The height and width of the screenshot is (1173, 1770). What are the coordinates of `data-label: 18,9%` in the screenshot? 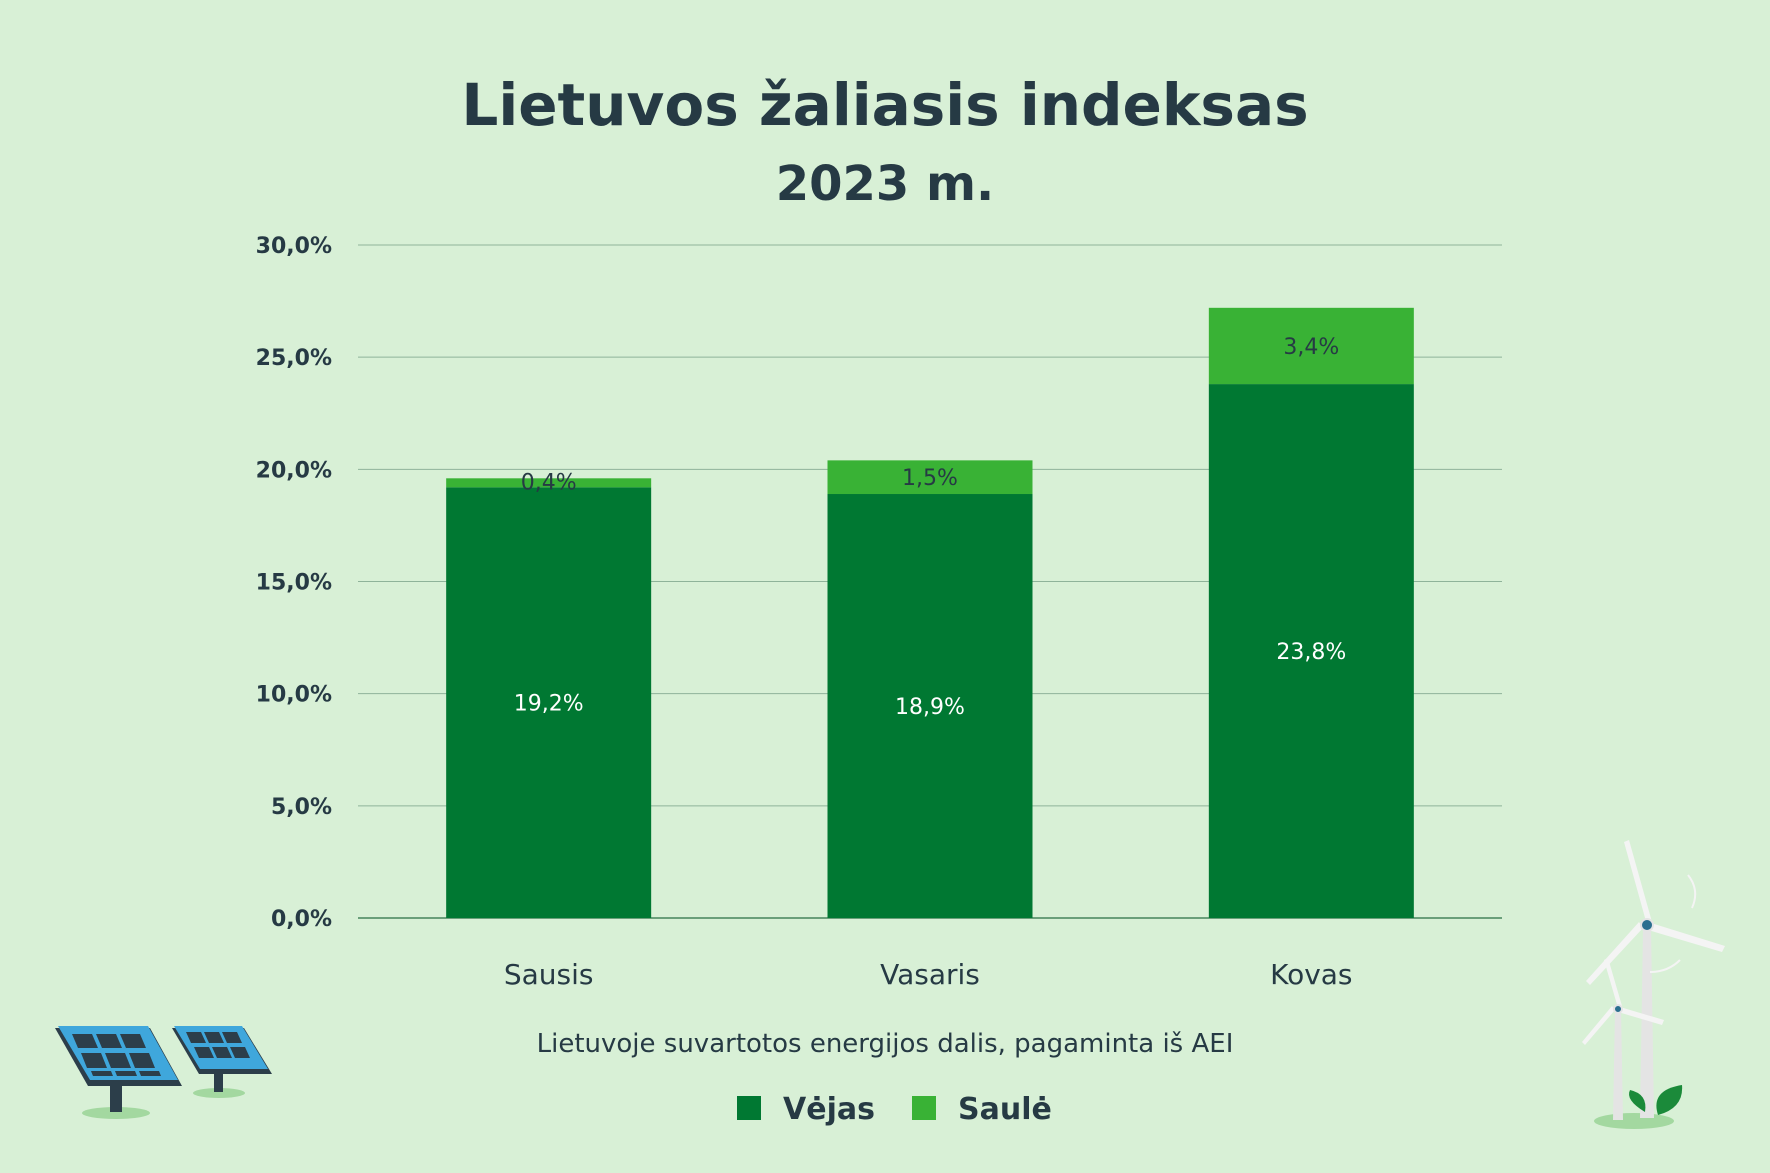 It's located at (930, 707).